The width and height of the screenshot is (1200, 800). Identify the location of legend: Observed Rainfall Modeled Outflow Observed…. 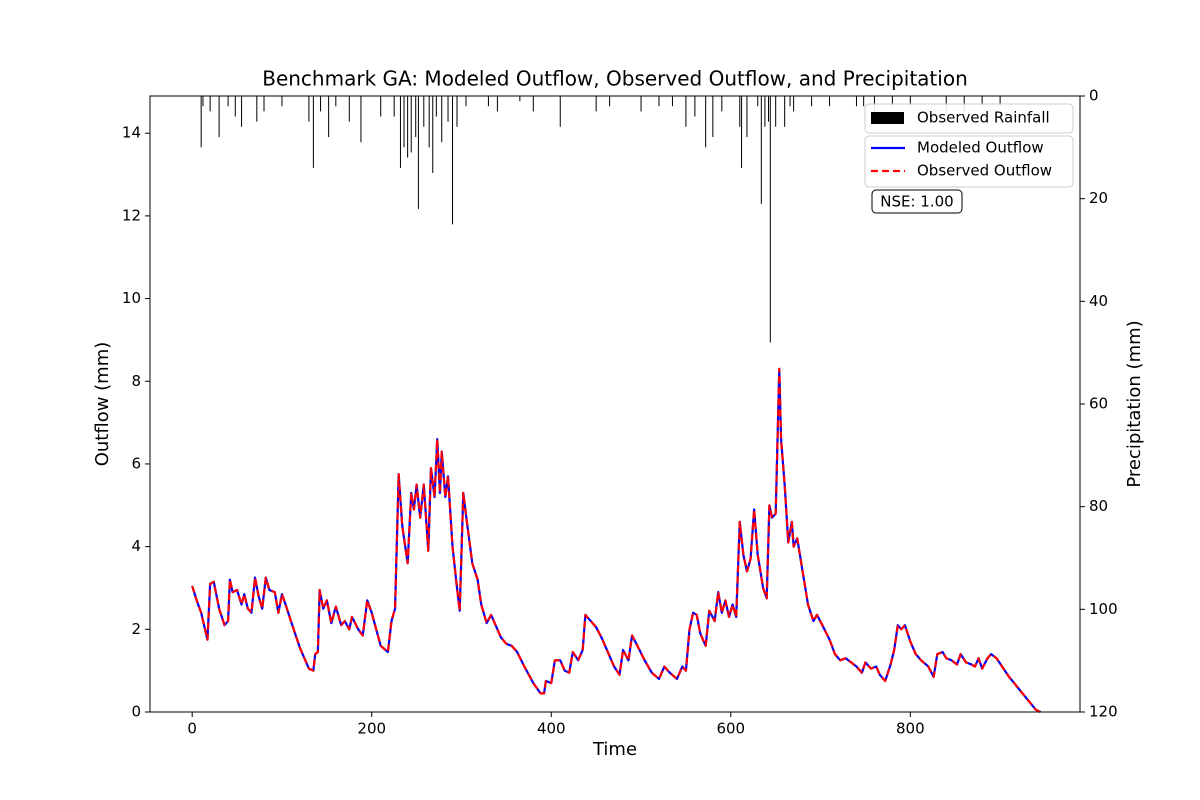
(961, 144).